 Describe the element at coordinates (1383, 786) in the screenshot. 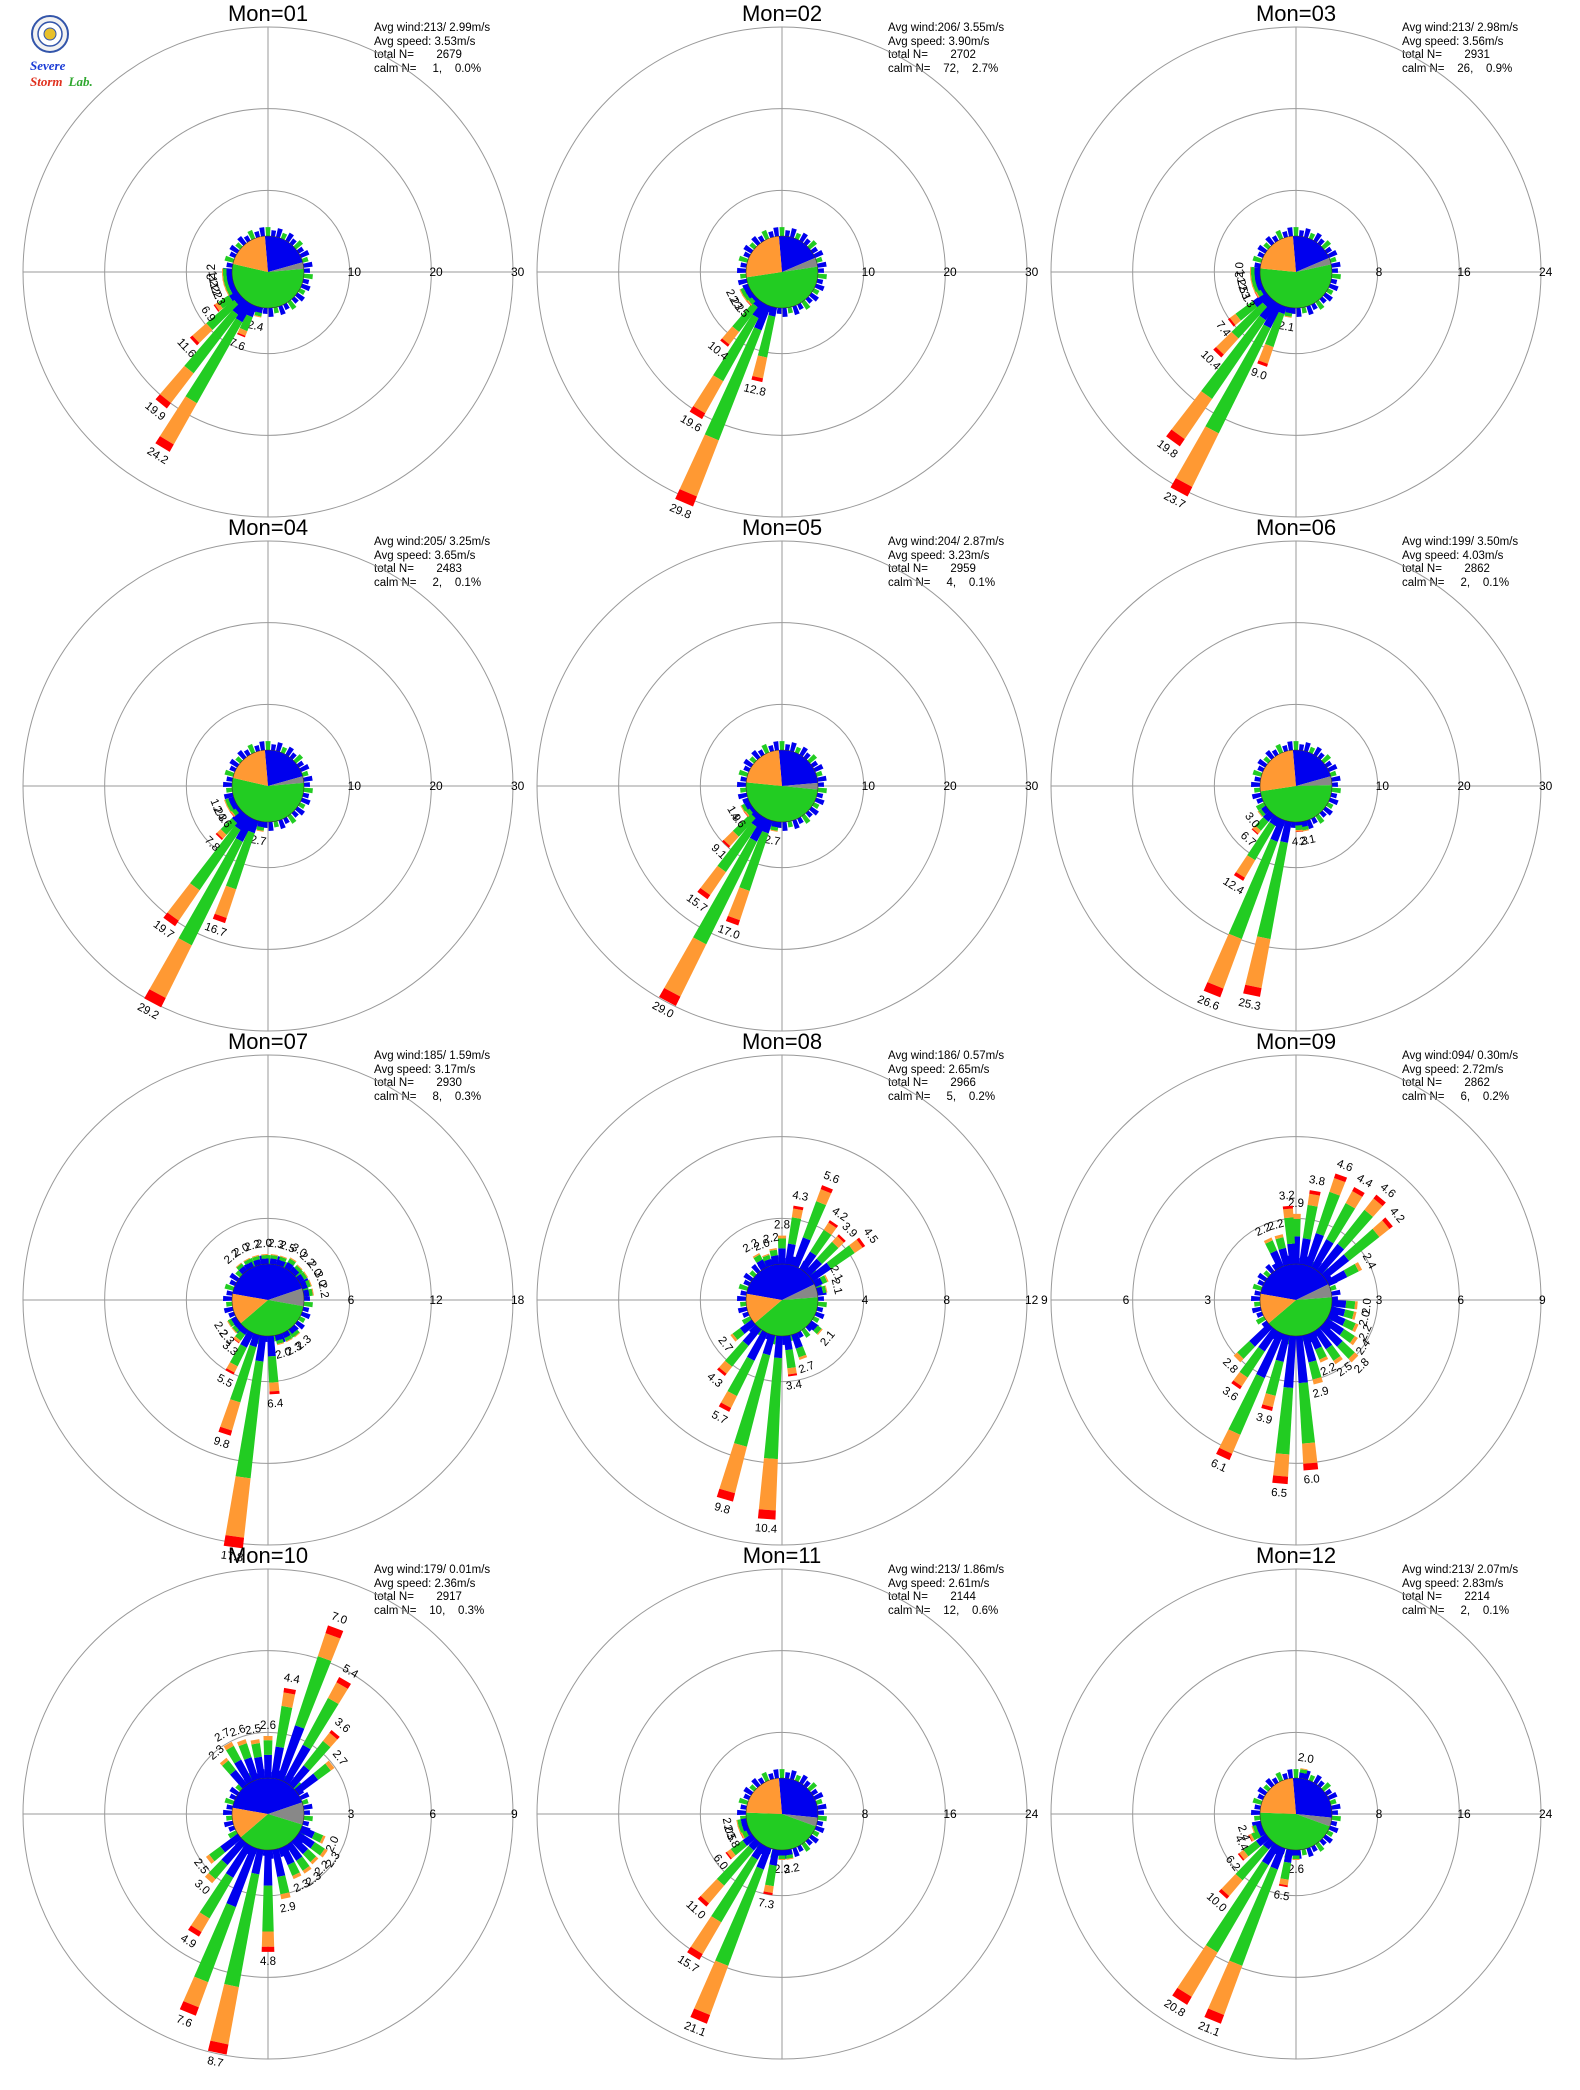

I see `ring-label: 10` at that location.